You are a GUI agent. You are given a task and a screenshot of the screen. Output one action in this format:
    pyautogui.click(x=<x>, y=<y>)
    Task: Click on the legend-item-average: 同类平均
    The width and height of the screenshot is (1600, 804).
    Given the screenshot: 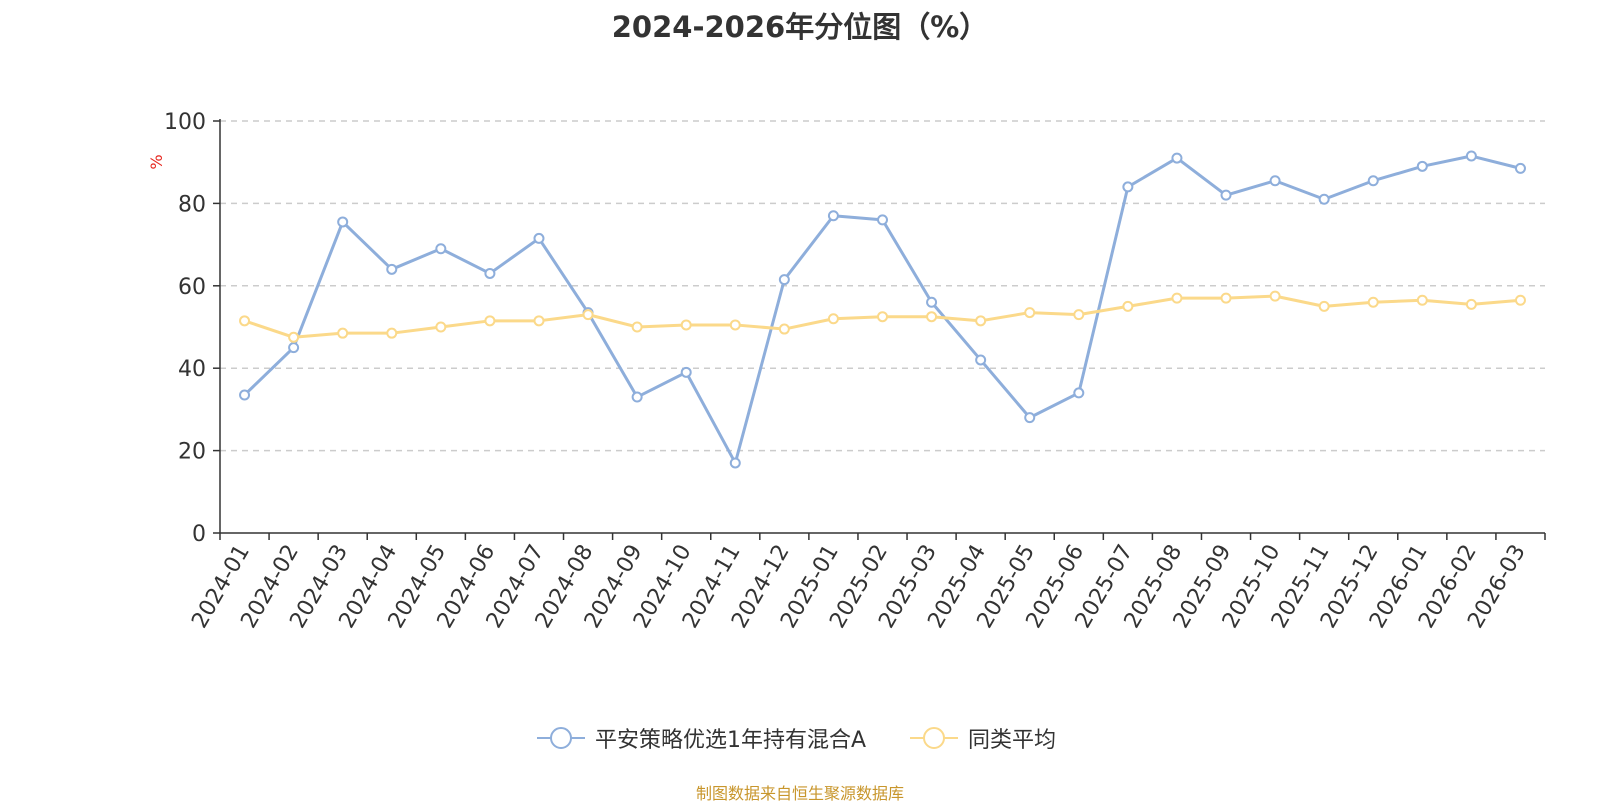 What is the action you would take?
    pyautogui.click(x=983, y=738)
    